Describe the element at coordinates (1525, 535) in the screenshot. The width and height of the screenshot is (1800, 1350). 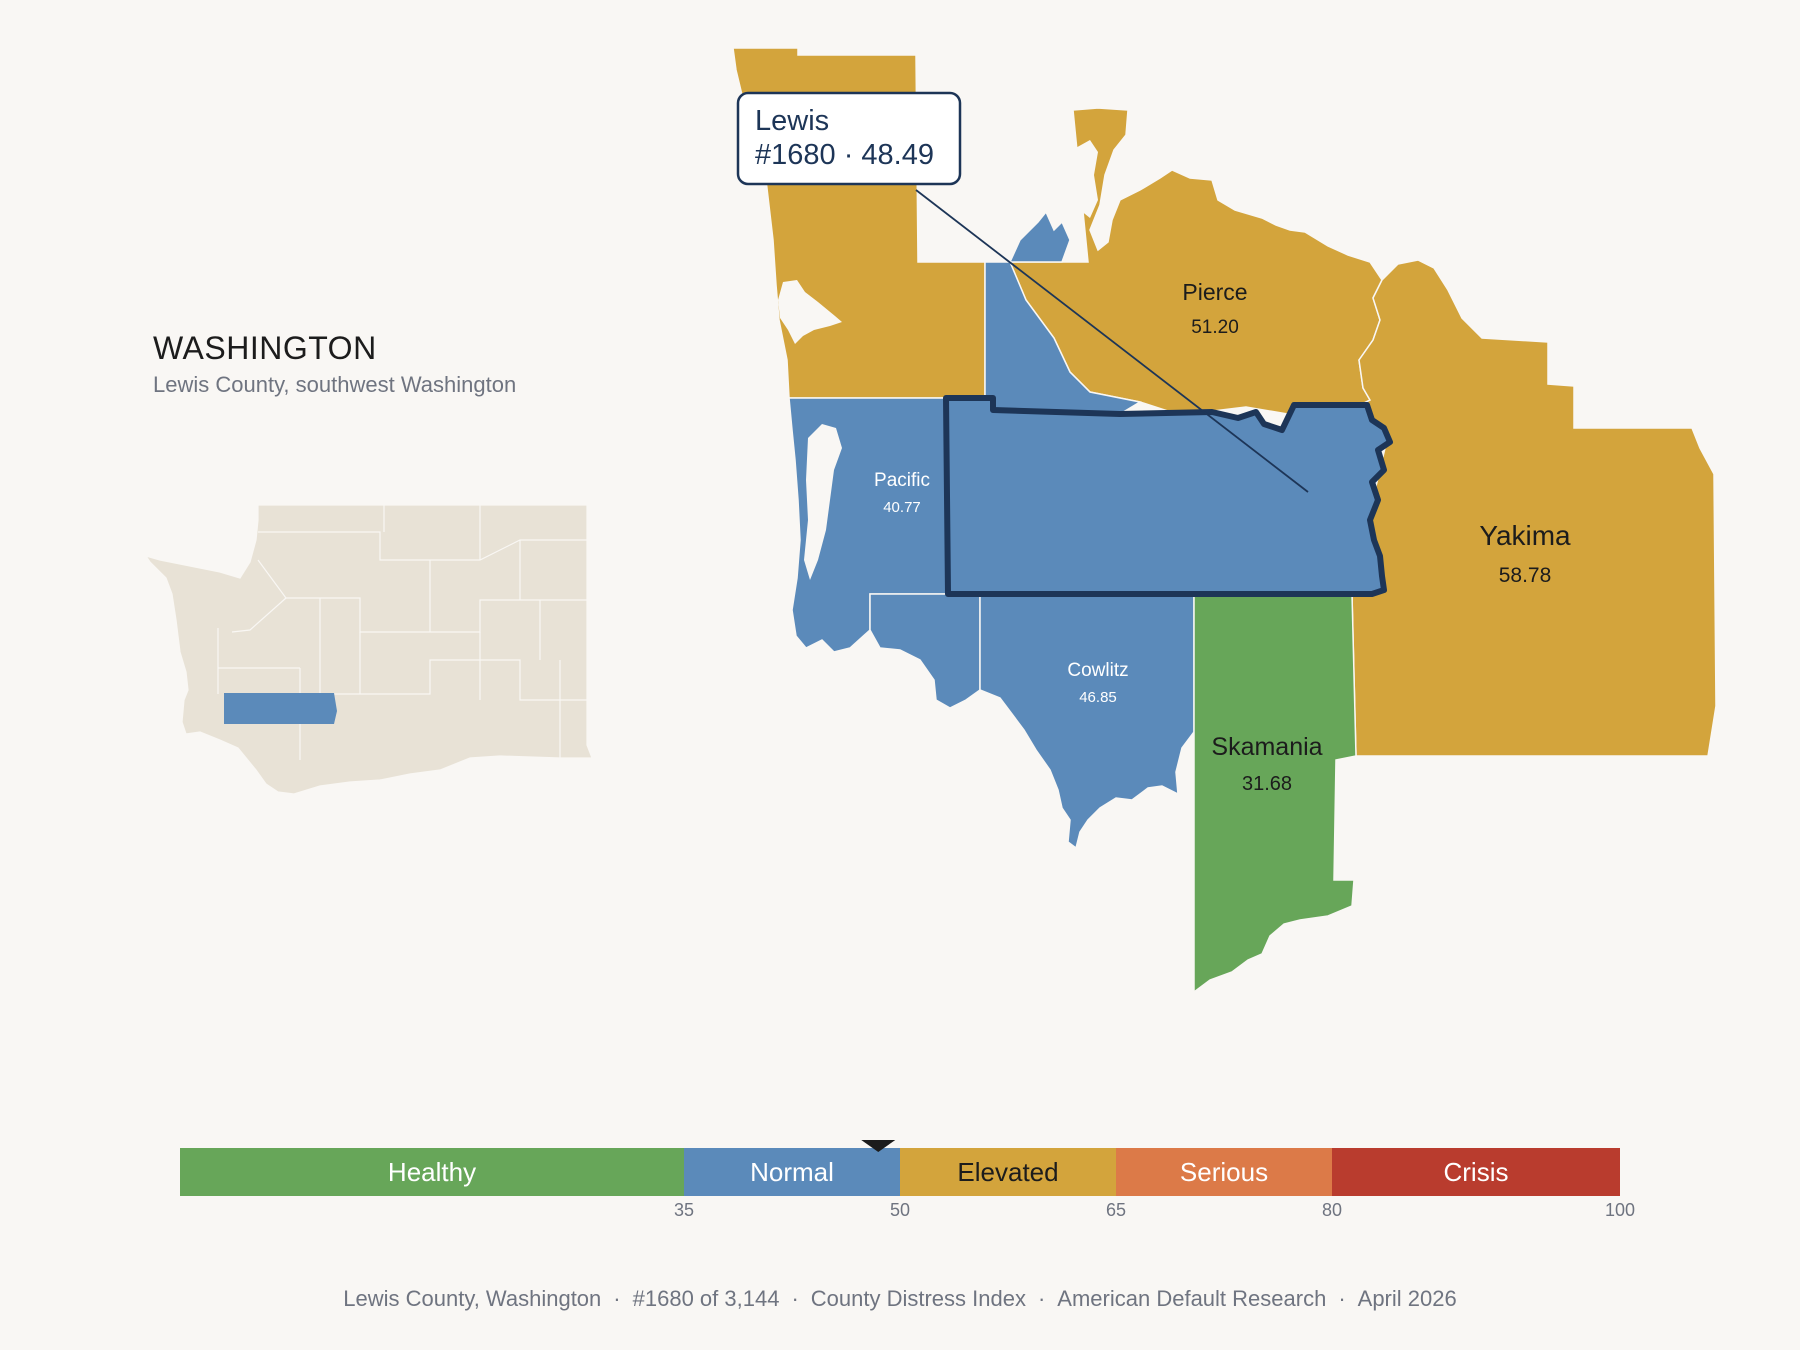
I see `label-yakima: Yakima` at that location.